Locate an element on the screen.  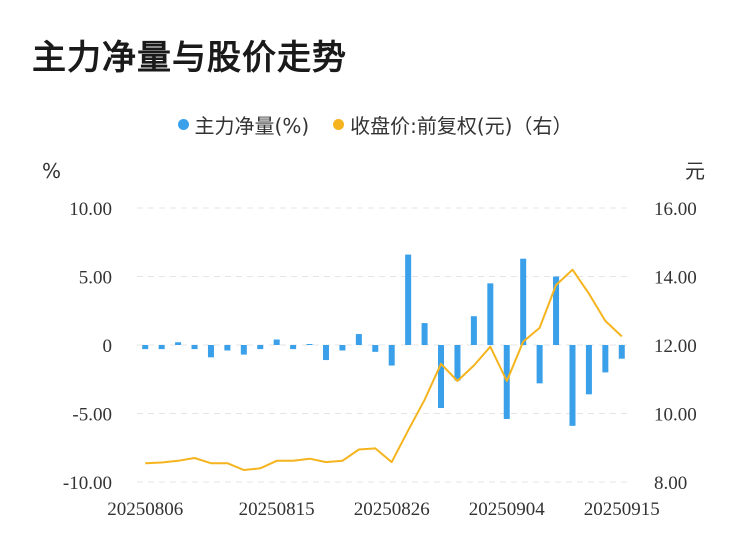
x-axis: 20250806 20250815 20250826 20250904 20250915 is located at coordinates (383, 509).